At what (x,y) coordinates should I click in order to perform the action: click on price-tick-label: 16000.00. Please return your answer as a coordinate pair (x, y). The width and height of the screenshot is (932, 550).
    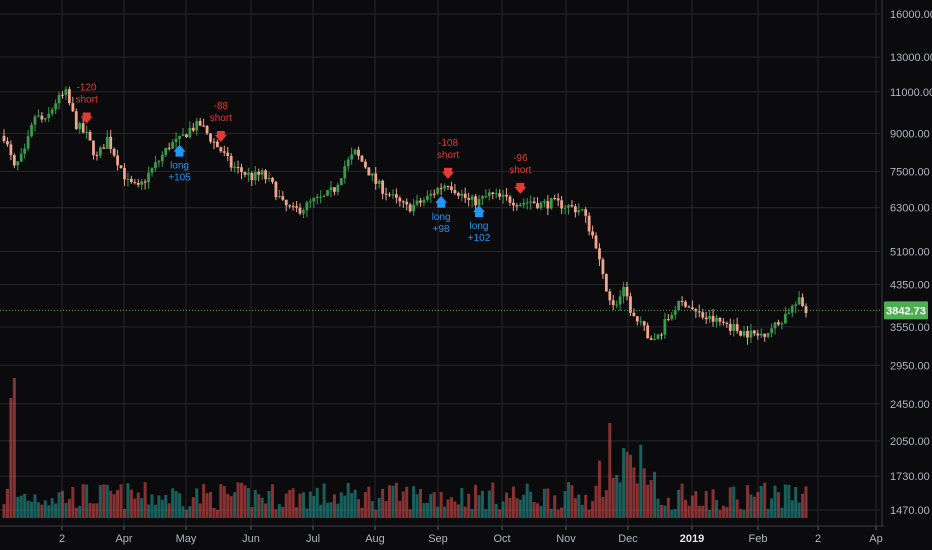
    Looking at the image, I should click on (911, 15).